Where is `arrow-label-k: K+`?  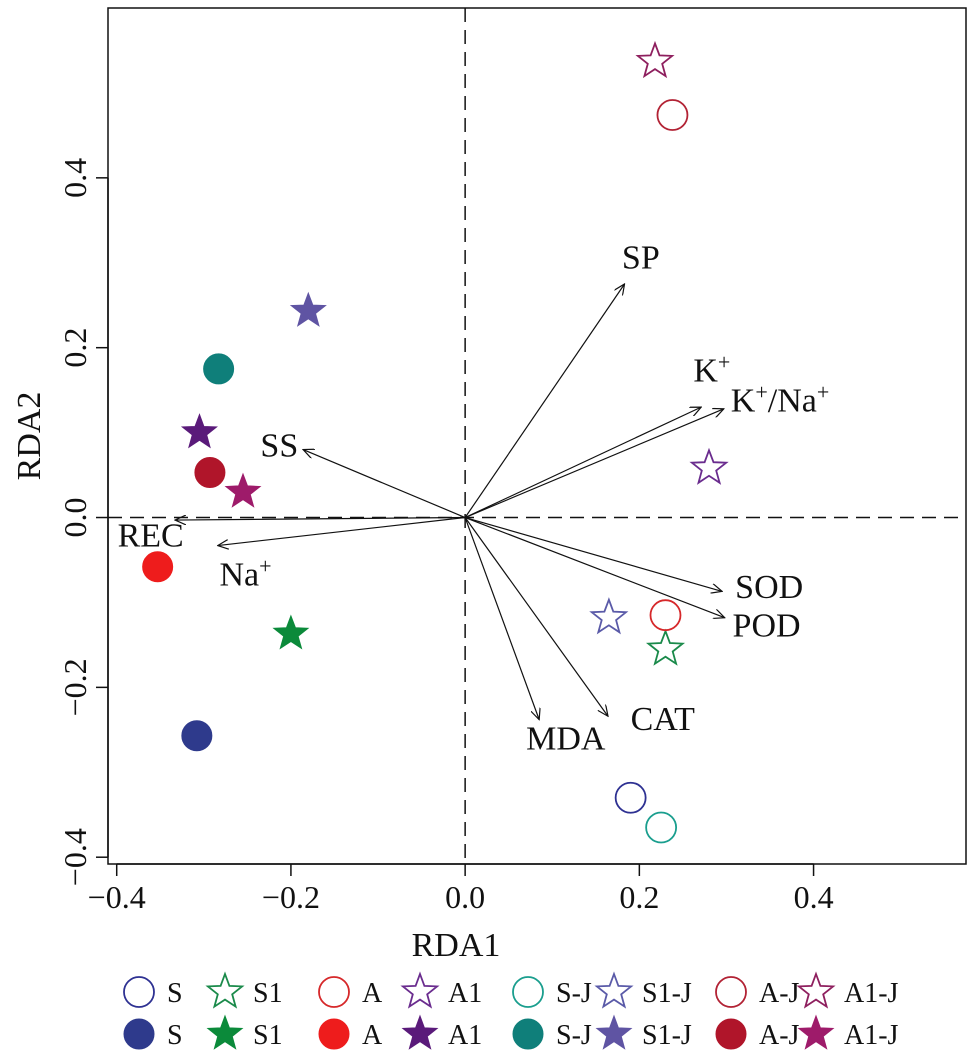
arrow-label-k: K+ is located at coordinates (711, 369).